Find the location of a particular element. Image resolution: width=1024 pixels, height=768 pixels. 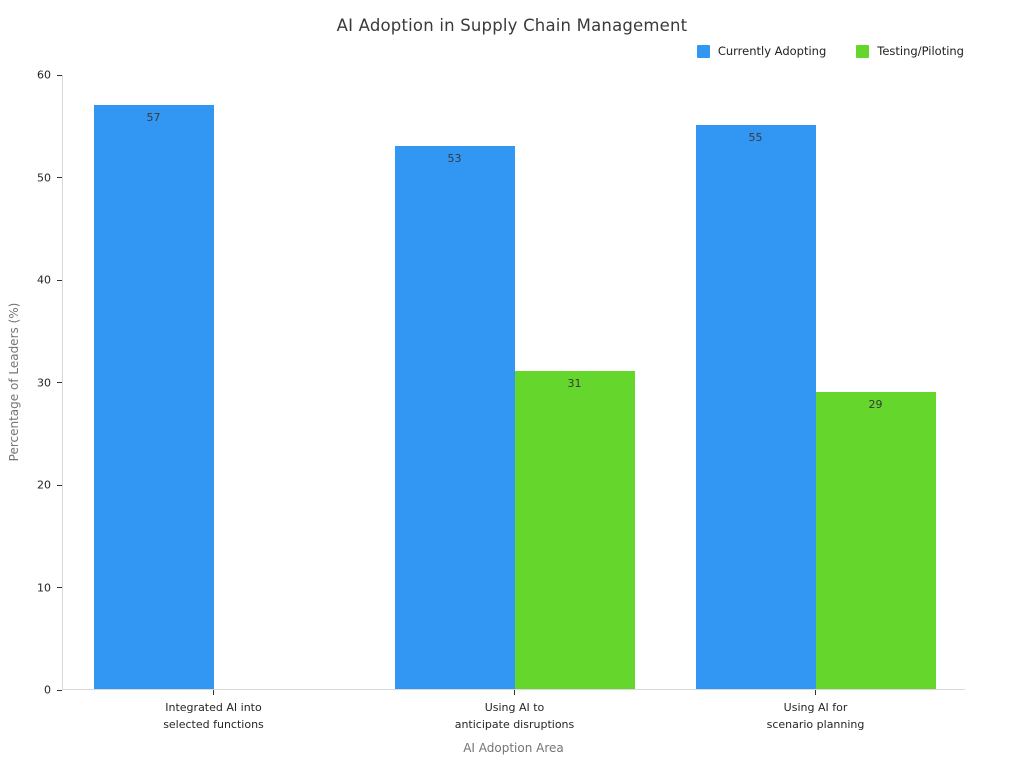

y-tick-label: 20 is located at coordinates (44, 485).